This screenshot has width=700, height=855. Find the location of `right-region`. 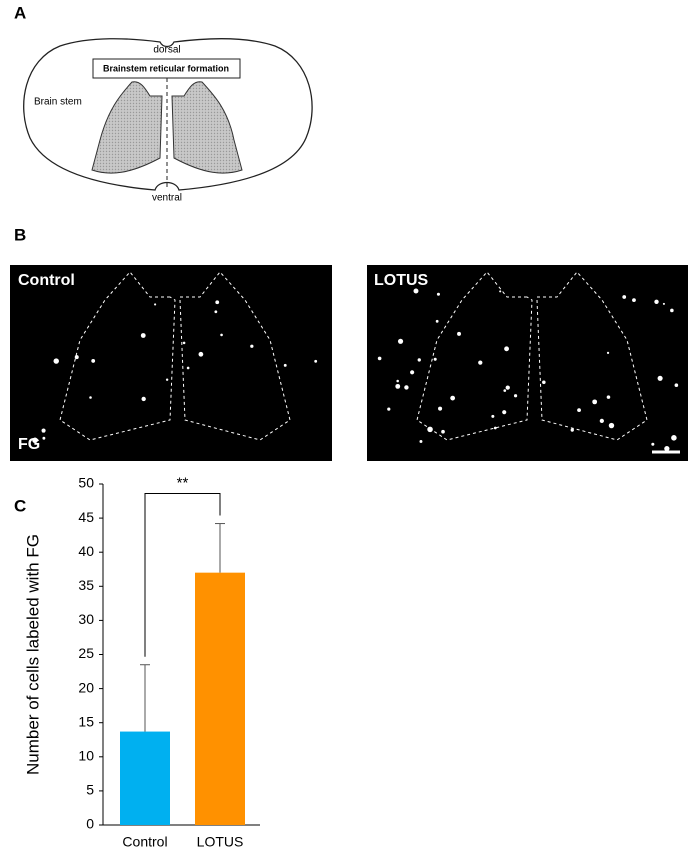

right-region is located at coordinates (207, 127).